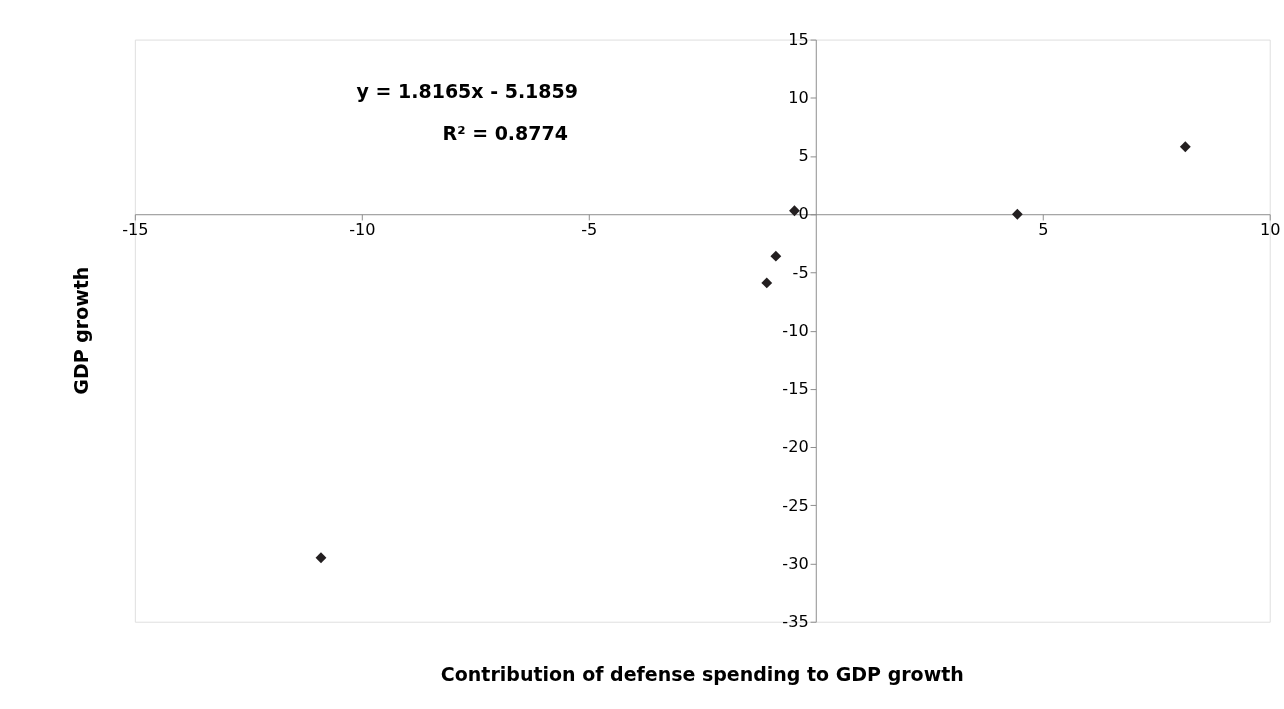 This screenshot has height=709, width=1284. Describe the element at coordinates (702, 673) in the screenshot. I see `x-axis-title: Contribution of defense spending to GDP growth` at that location.